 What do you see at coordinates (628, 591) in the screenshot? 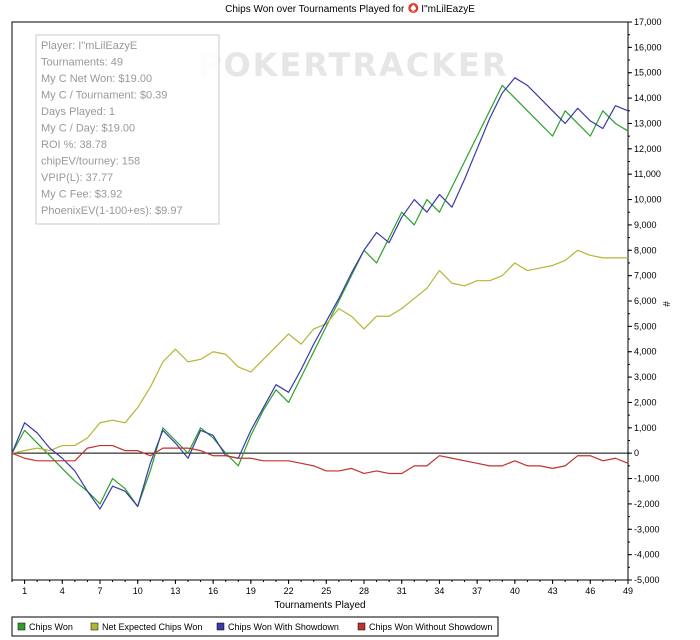
I see `x-tick-label: 49` at bounding box center [628, 591].